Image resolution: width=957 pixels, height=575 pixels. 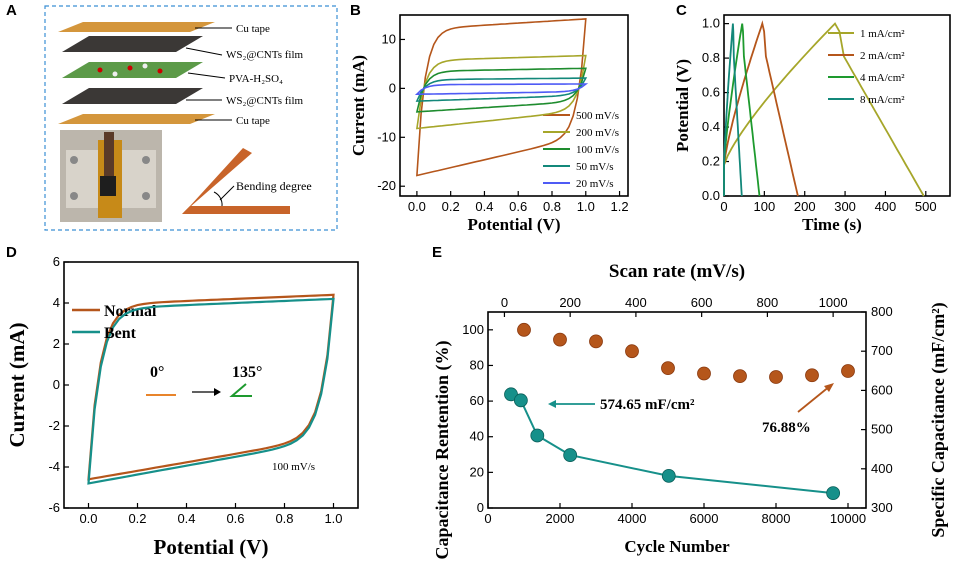 I want to click on schematic-label-cu-bottom: Cu tape, so click(x=253, y=121).